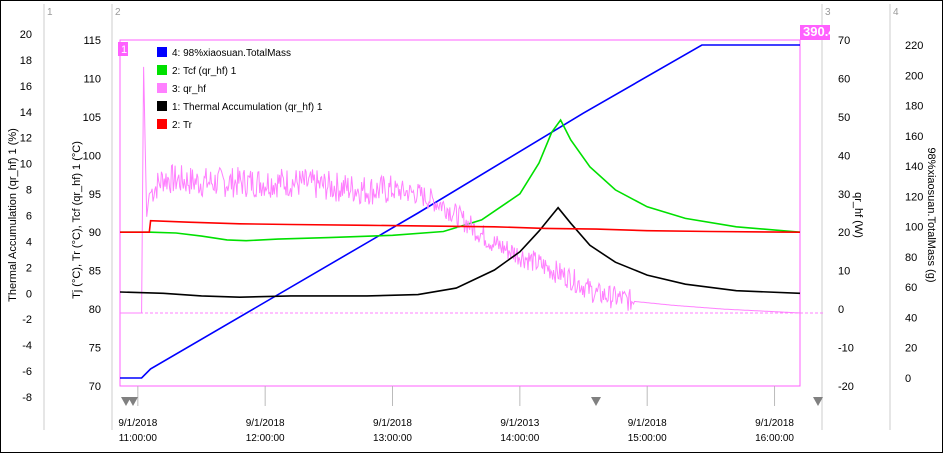 The height and width of the screenshot is (455, 945). Describe the element at coordinates (858, 215) in the screenshot. I see `y-axis-title-qr: qr_hf (W)` at that location.